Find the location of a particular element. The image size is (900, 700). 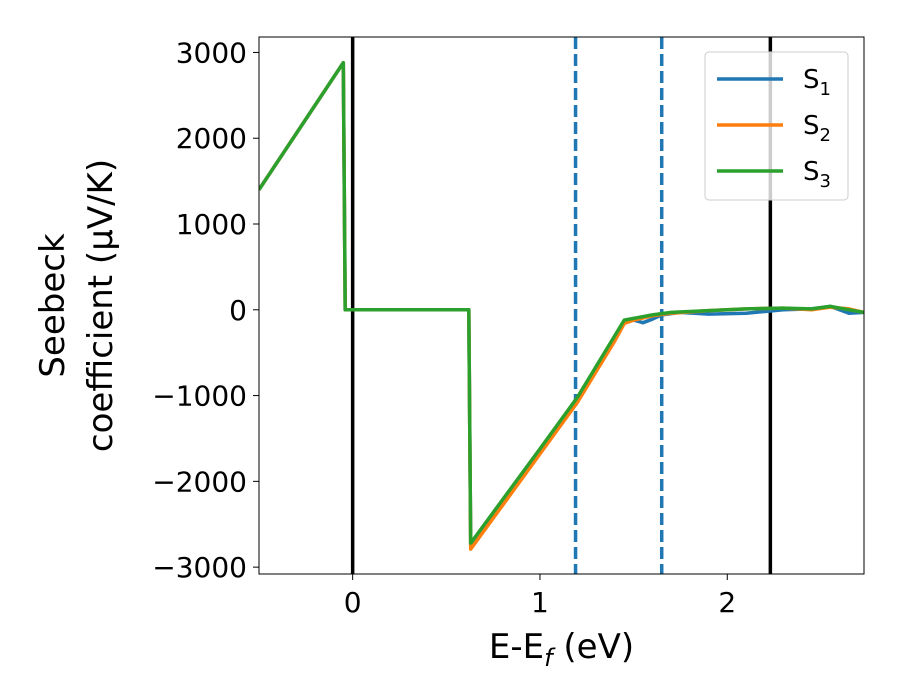

legend-entry-3: S3 is located at coordinates (774, 174).